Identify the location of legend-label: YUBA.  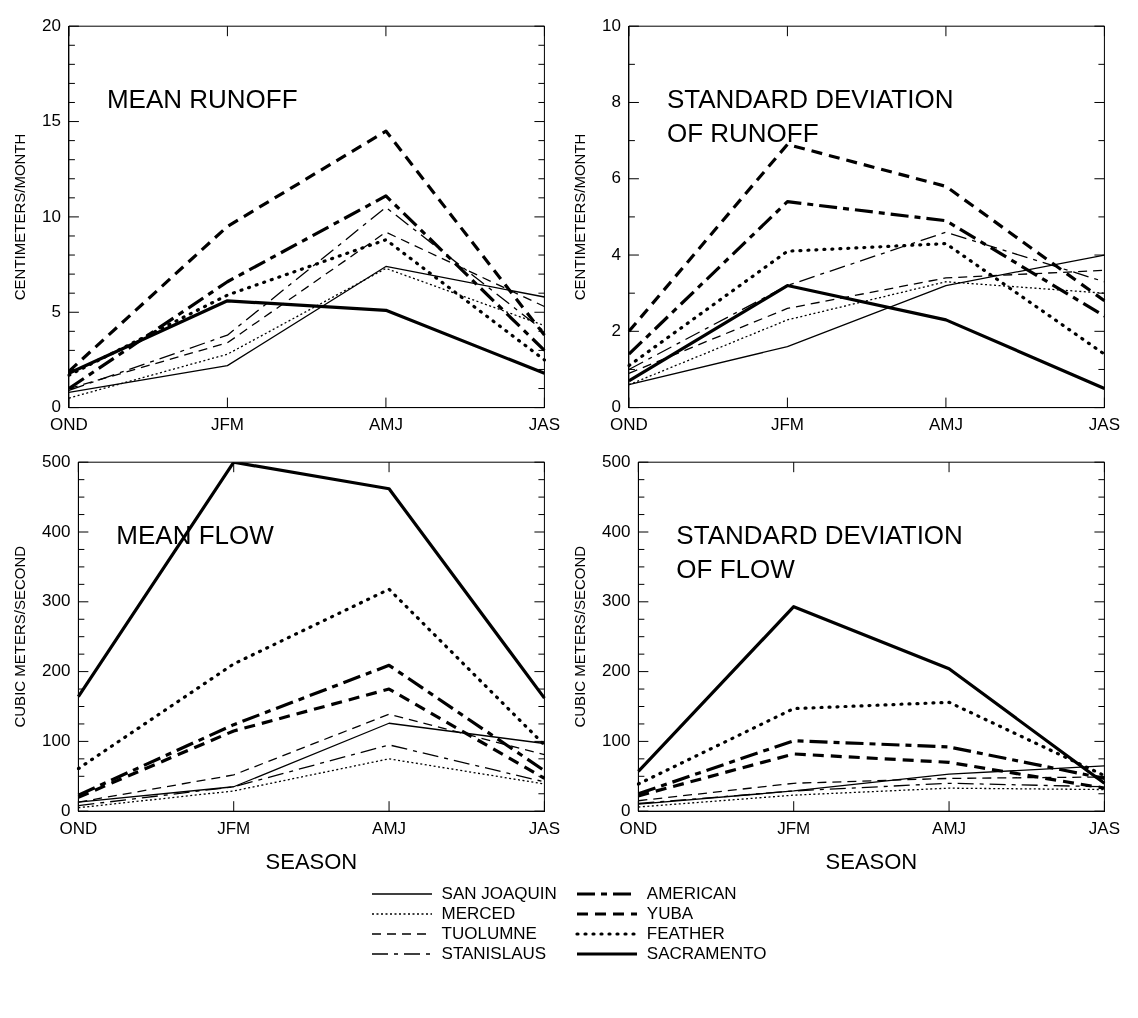
(670, 914).